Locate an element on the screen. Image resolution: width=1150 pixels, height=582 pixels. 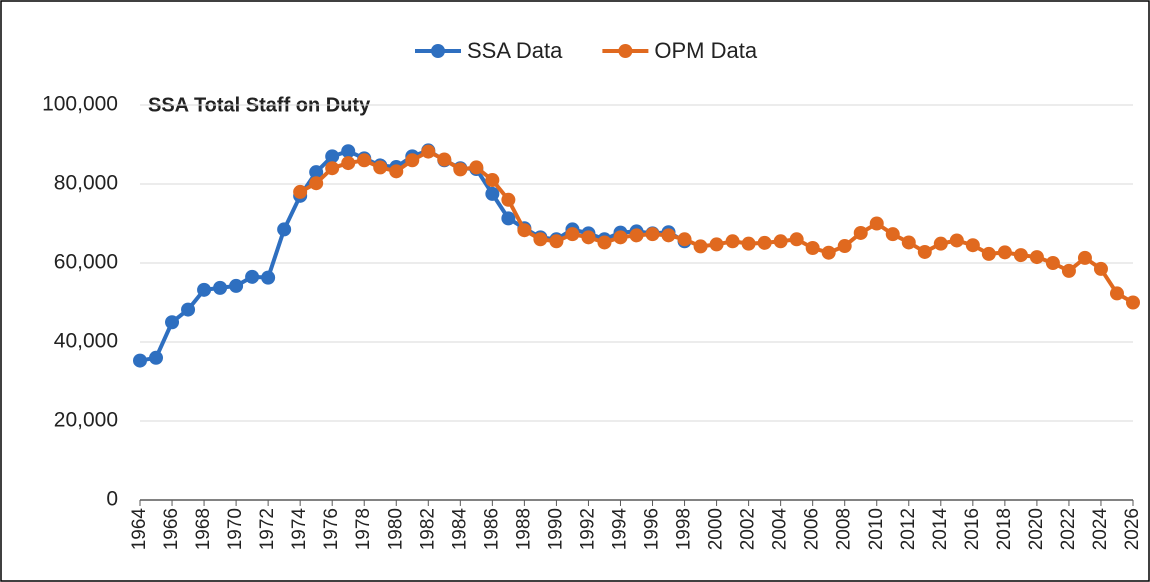
x-tick-label: 2012 is located at coordinates (908, 529).